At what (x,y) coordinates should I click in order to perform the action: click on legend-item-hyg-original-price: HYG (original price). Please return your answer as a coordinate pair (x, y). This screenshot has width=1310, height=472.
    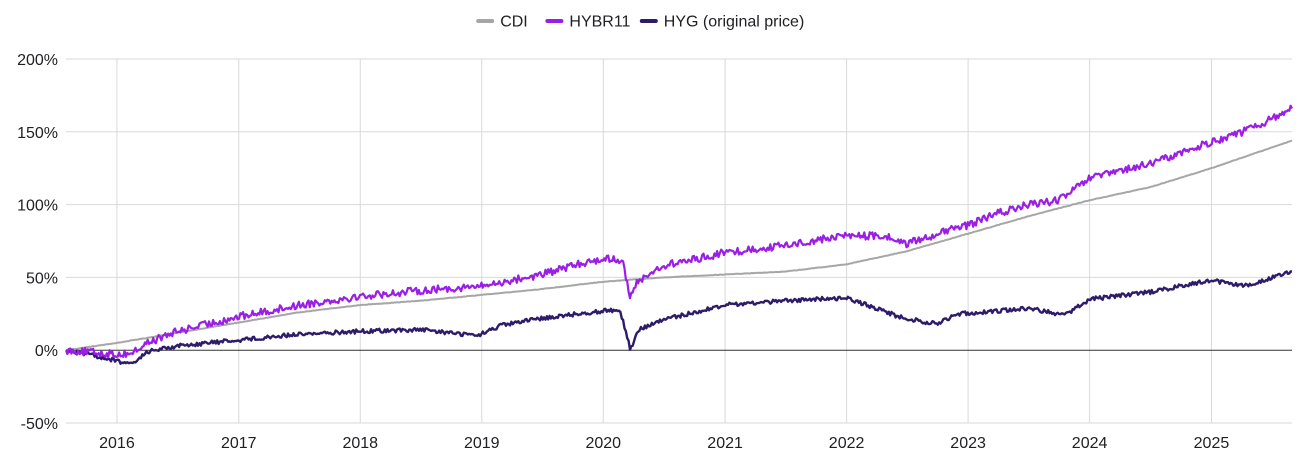
    Looking at the image, I should click on (721, 22).